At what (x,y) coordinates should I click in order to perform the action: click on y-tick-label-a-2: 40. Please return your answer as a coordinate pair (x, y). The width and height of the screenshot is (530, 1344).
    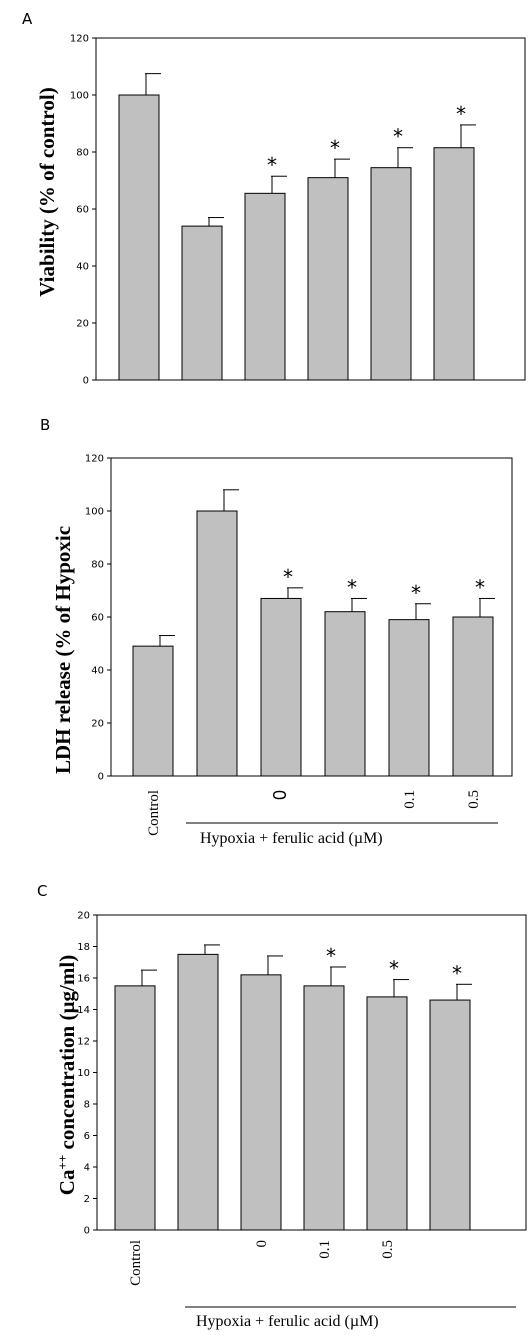
    Looking at the image, I should click on (82, 267).